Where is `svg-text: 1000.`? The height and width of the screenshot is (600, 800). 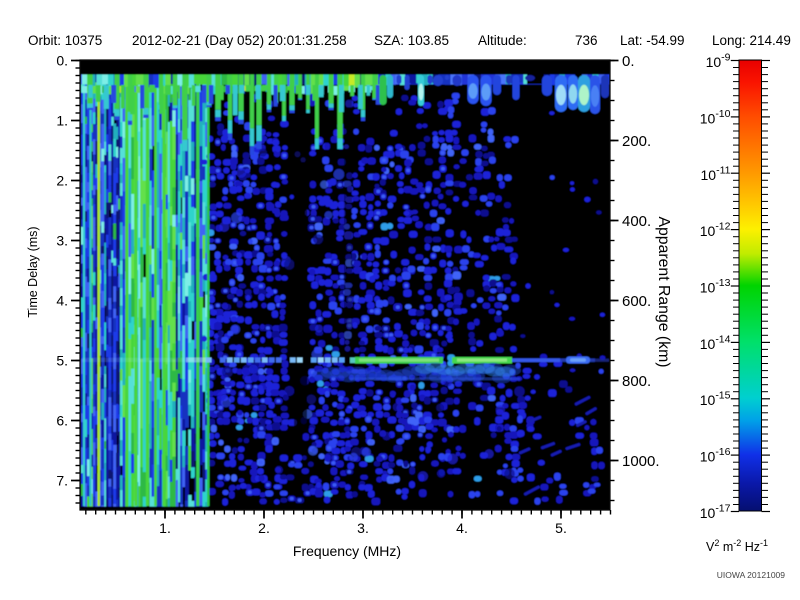
svg-text: 1000. is located at coordinates (641, 461).